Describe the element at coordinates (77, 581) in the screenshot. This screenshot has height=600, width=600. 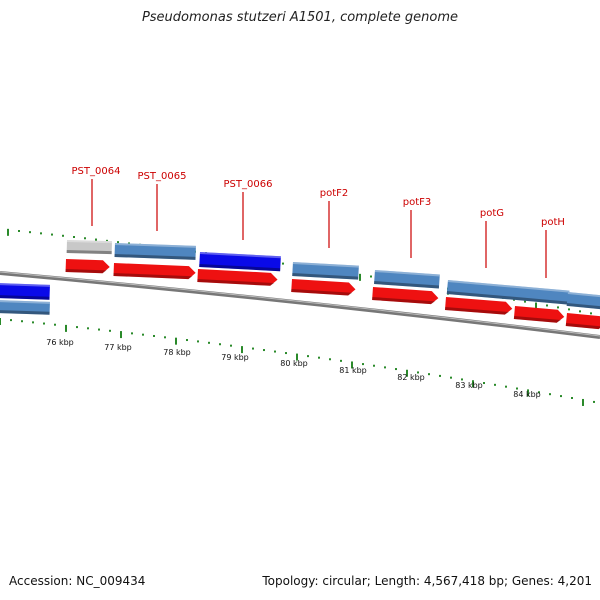
I see `accession-text: Accession: NC_009434` at that location.